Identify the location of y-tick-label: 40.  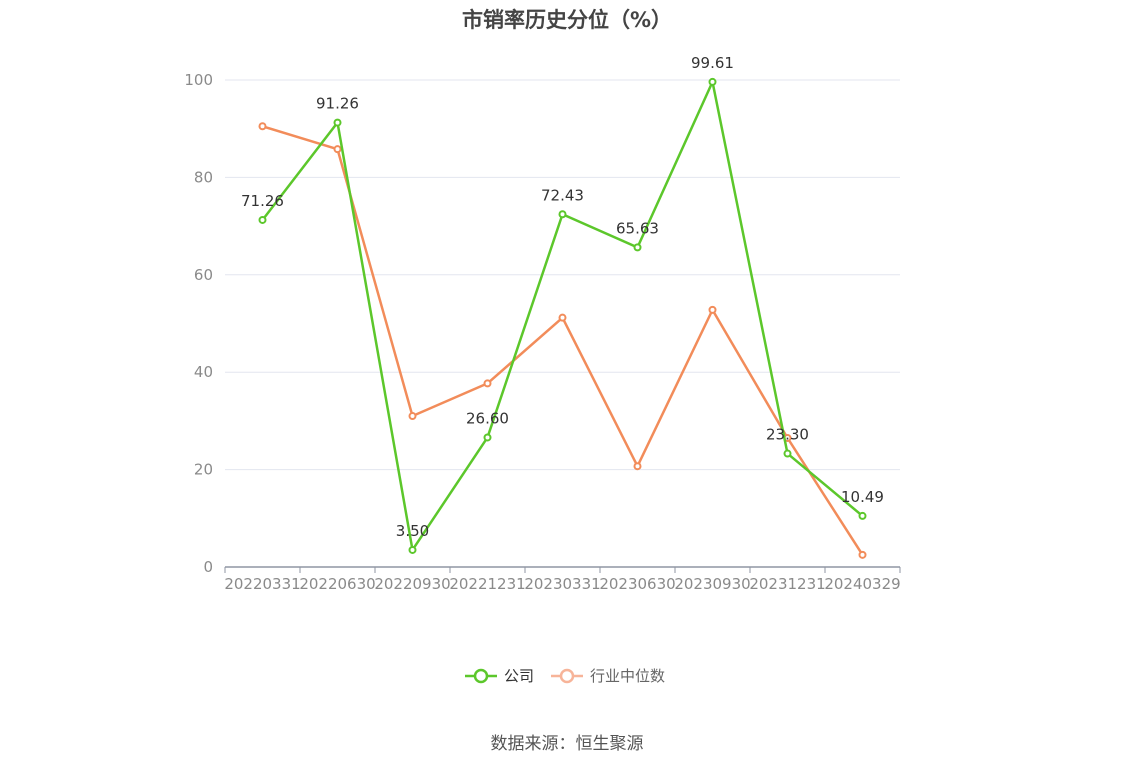
(203, 372).